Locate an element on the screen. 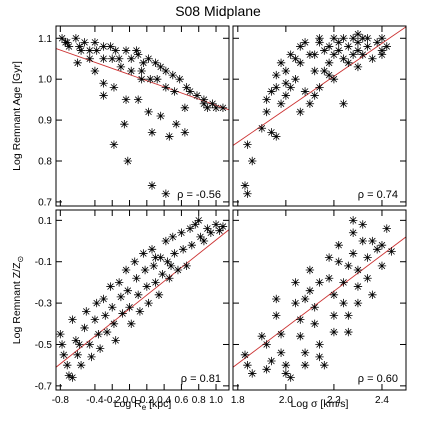 This screenshot has width=436, height=434. x-tick-label: 0.4 is located at coordinates (164, 400).